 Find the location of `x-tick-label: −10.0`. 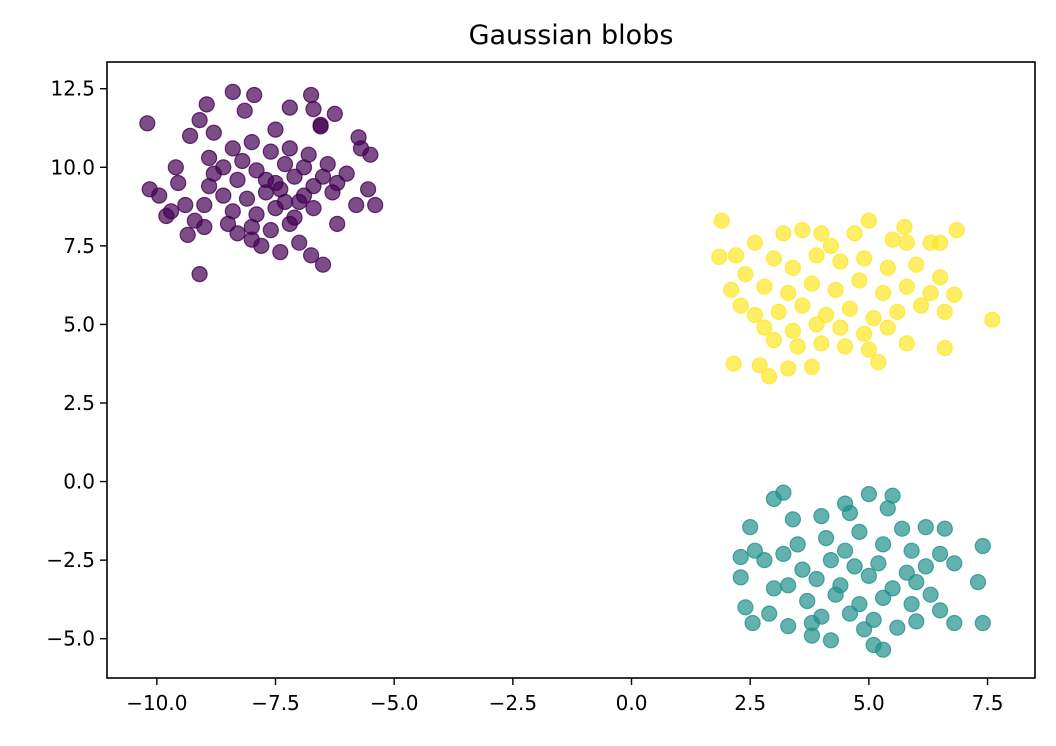

x-tick-label: −10.0 is located at coordinates (156, 703).